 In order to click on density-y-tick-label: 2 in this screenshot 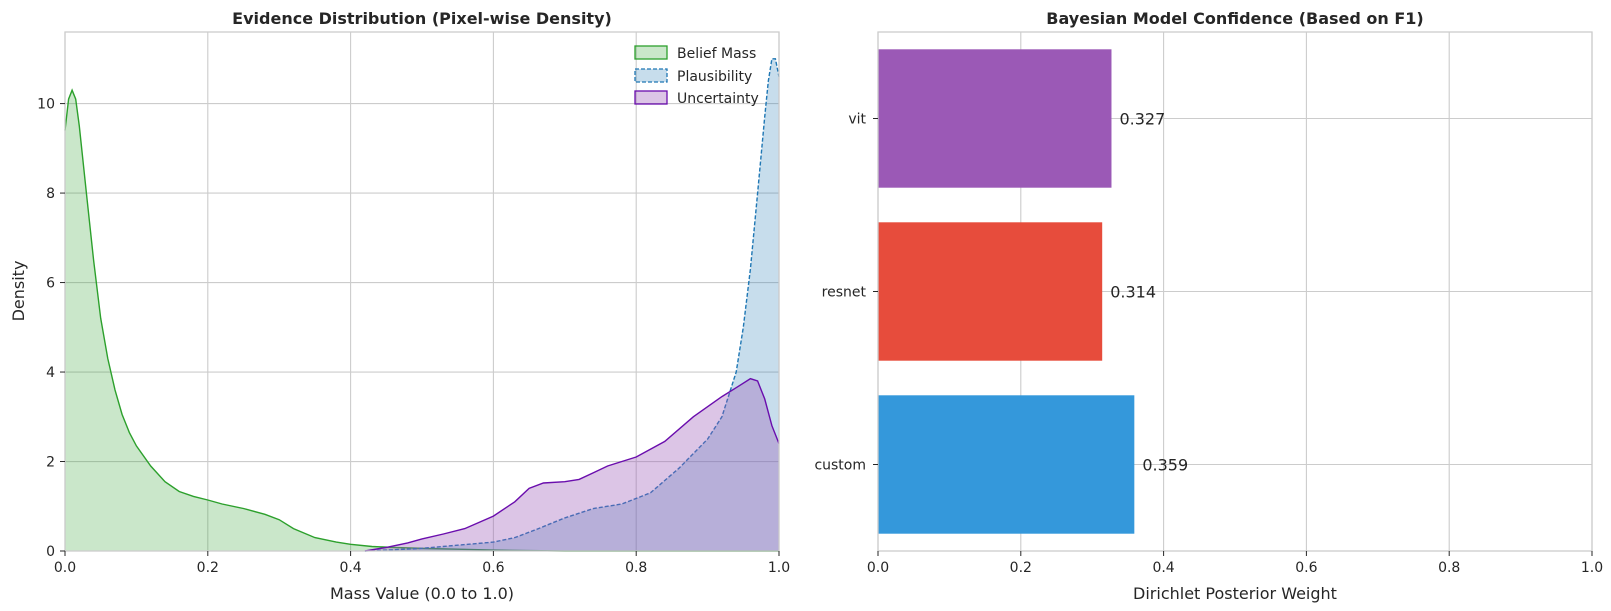, I will do `click(50, 463)`.